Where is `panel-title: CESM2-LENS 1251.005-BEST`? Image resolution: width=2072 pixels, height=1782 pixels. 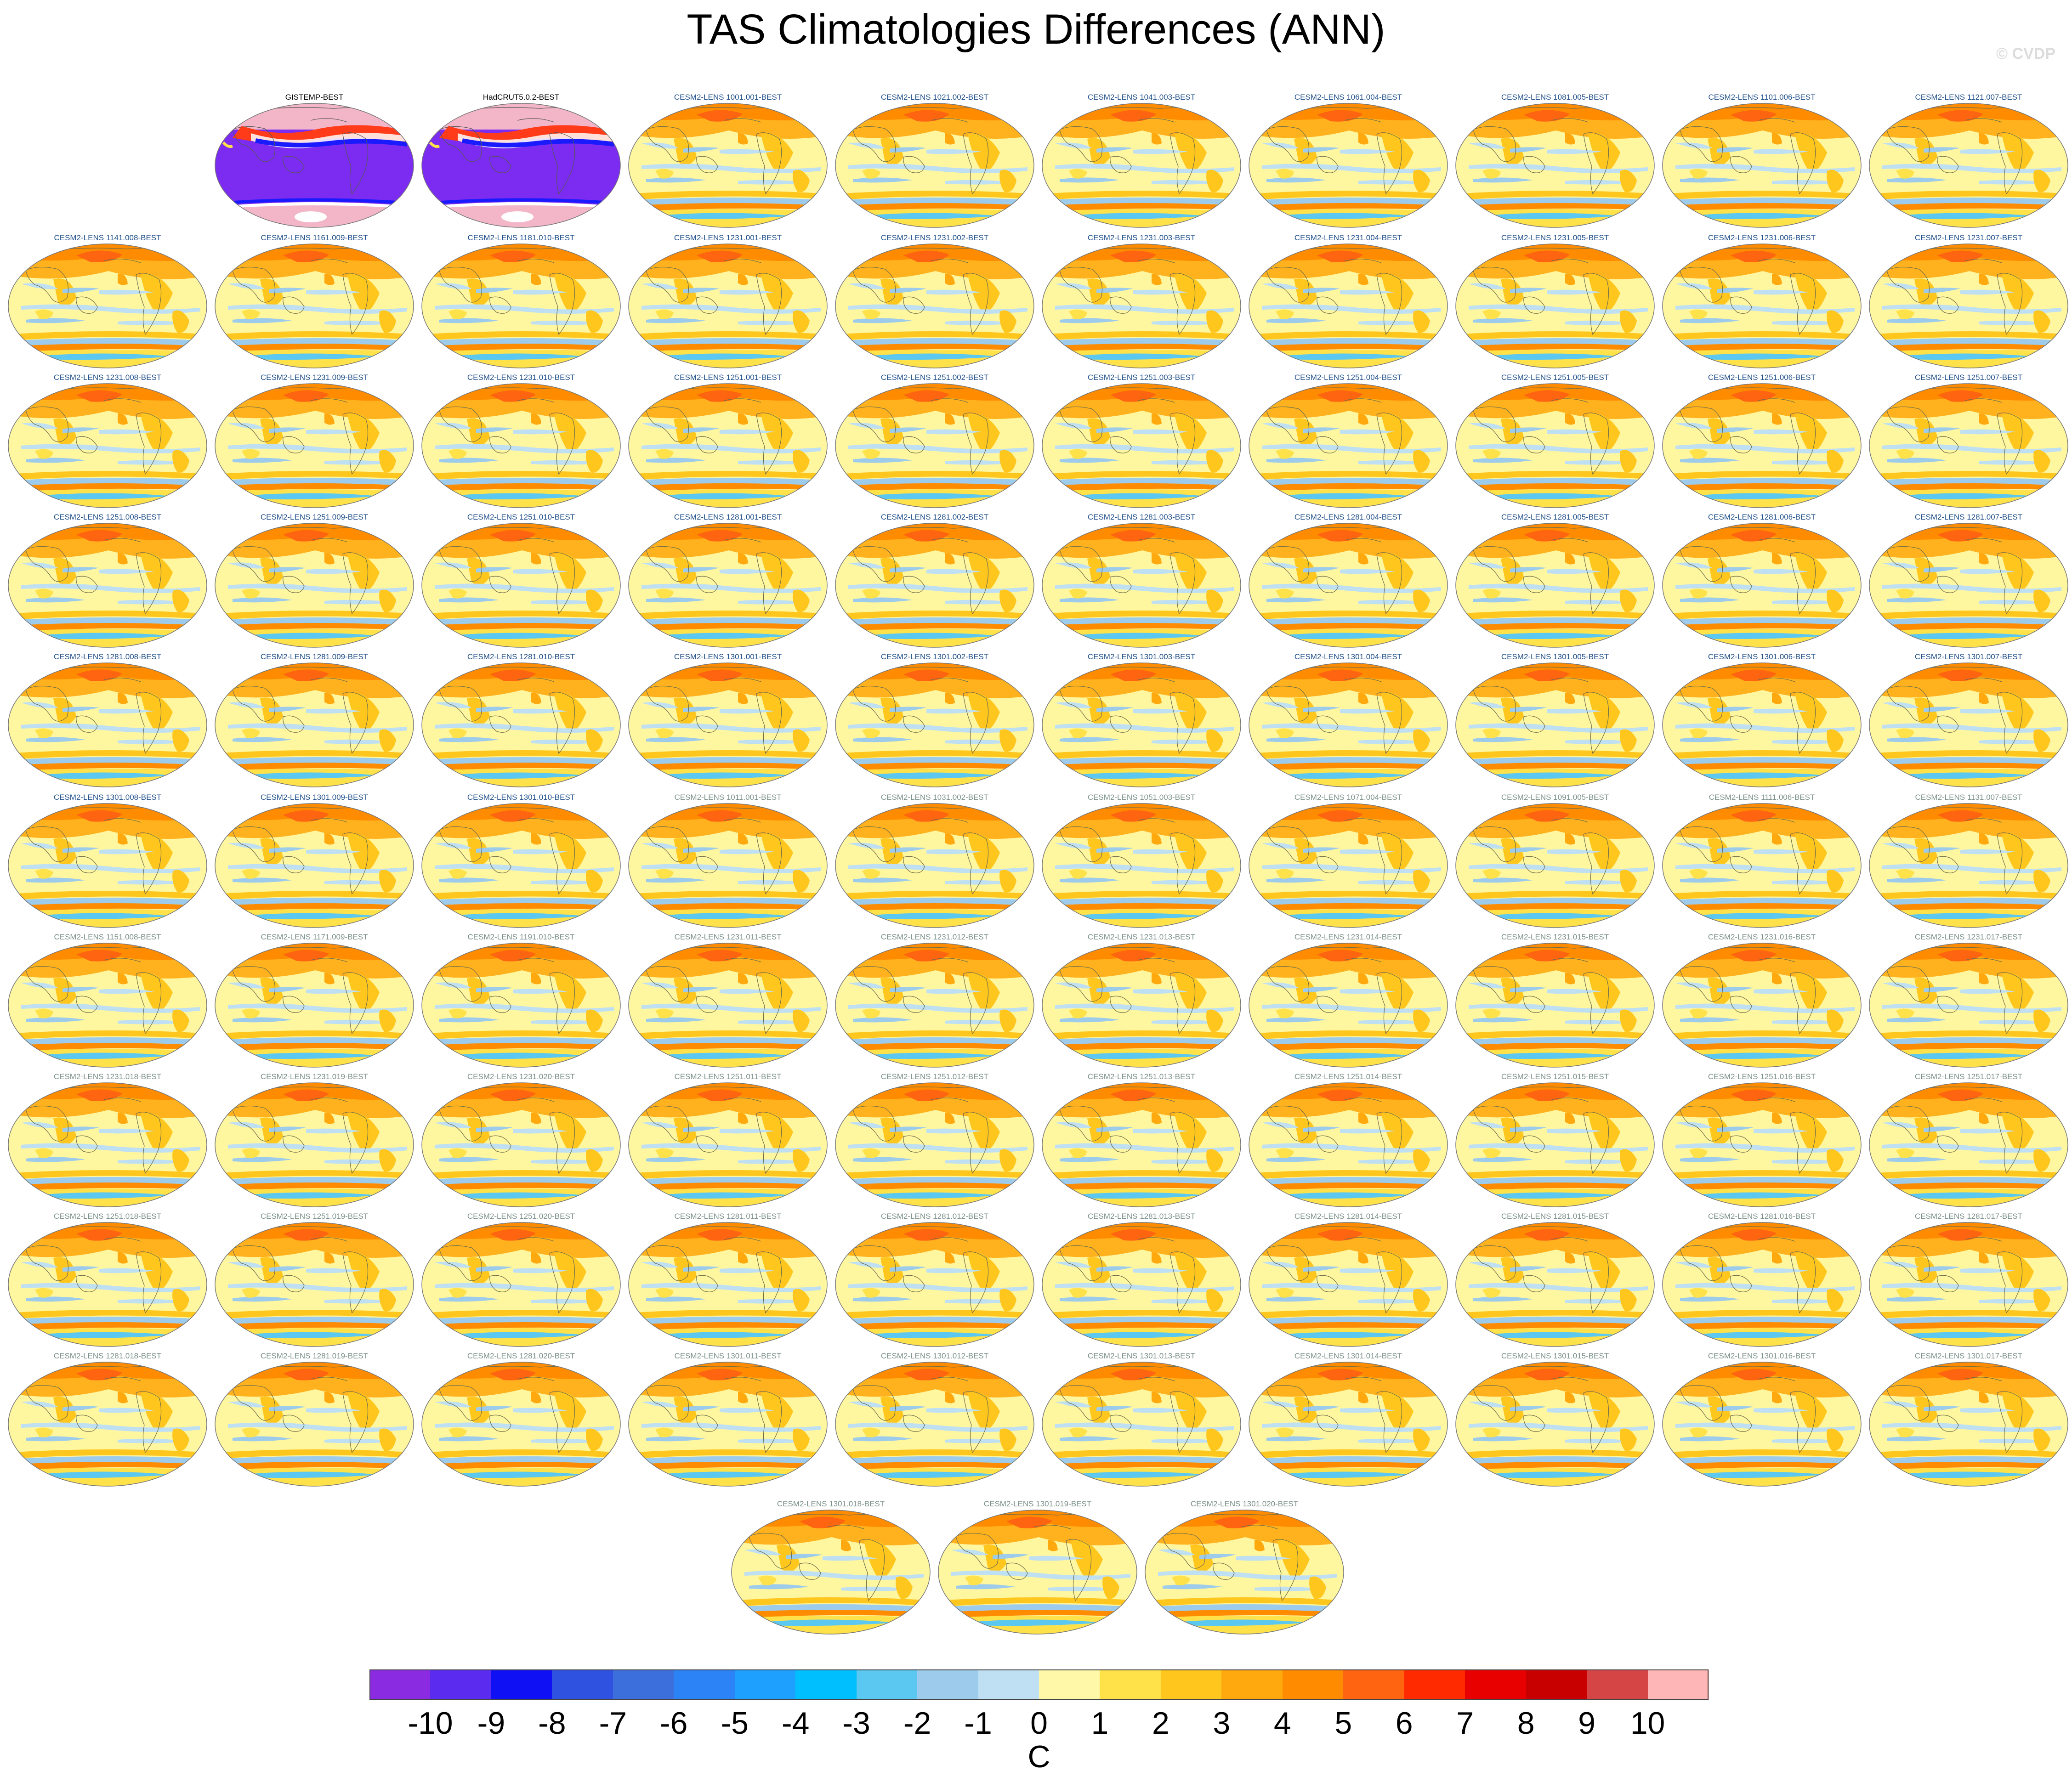 panel-title: CESM2-LENS 1251.005-BEST is located at coordinates (1555, 378).